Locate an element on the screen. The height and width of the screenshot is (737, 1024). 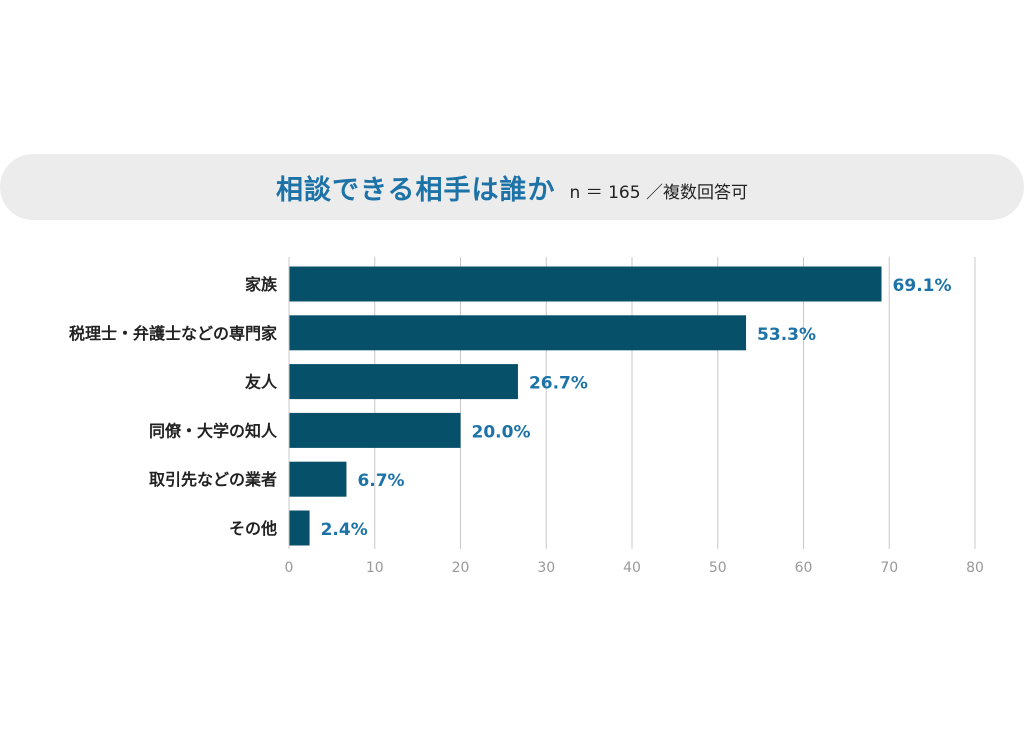
title-band: 相談できる相手は誰か n ＝ 165 ／複数回答可 is located at coordinates (512, 187).